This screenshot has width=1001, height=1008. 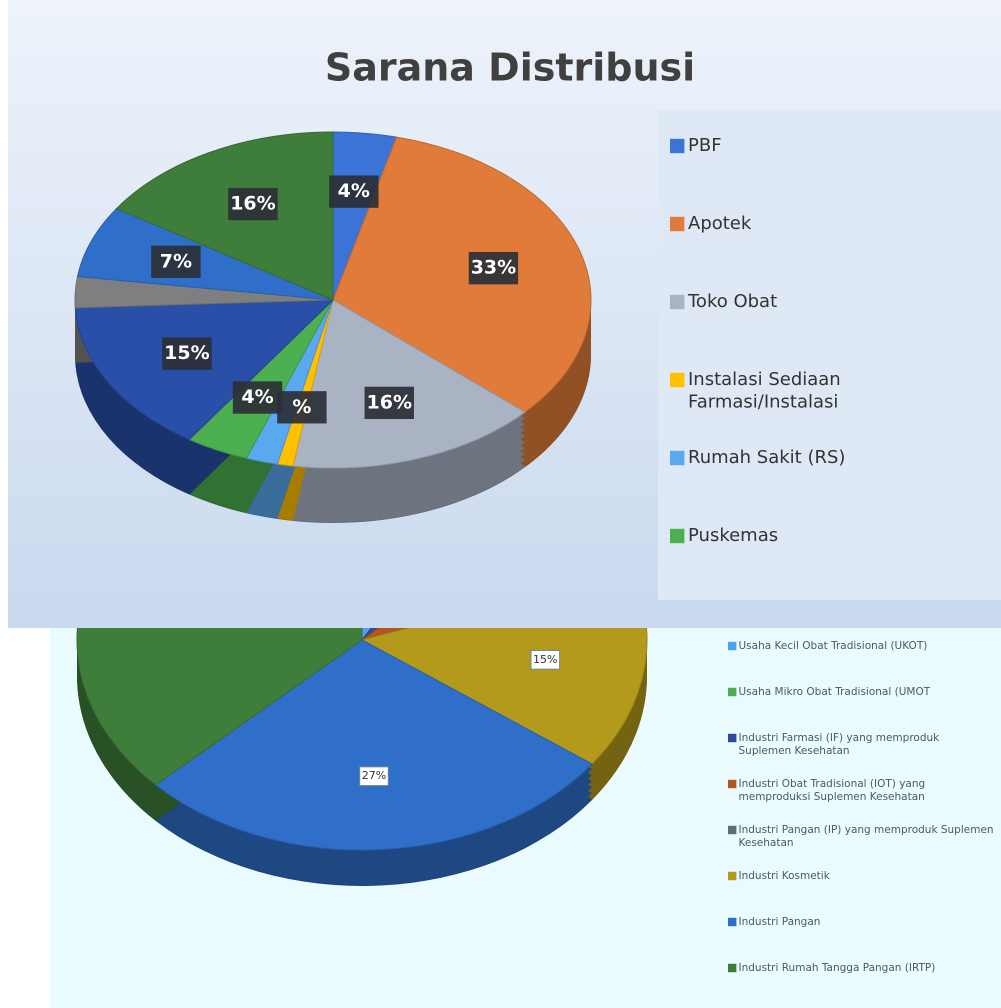 What do you see at coordinates (705, 145) in the screenshot?
I see `legend-label: PBF` at bounding box center [705, 145].